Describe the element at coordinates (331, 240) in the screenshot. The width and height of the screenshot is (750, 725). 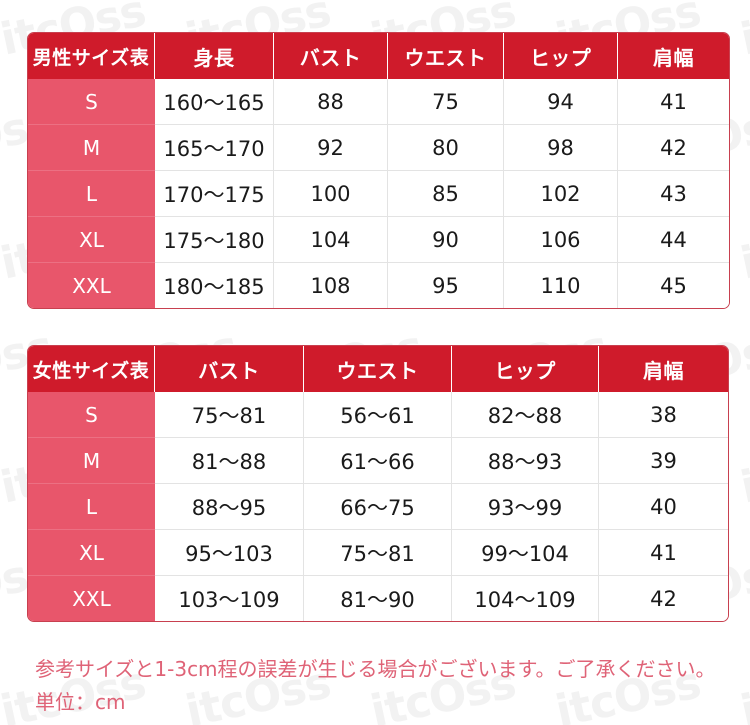
I see `cell-bust: 104` at that location.